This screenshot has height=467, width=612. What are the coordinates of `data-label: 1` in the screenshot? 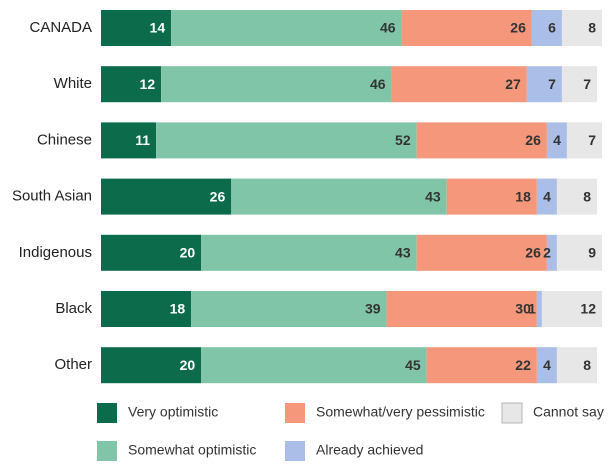 It's located at (532, 309).